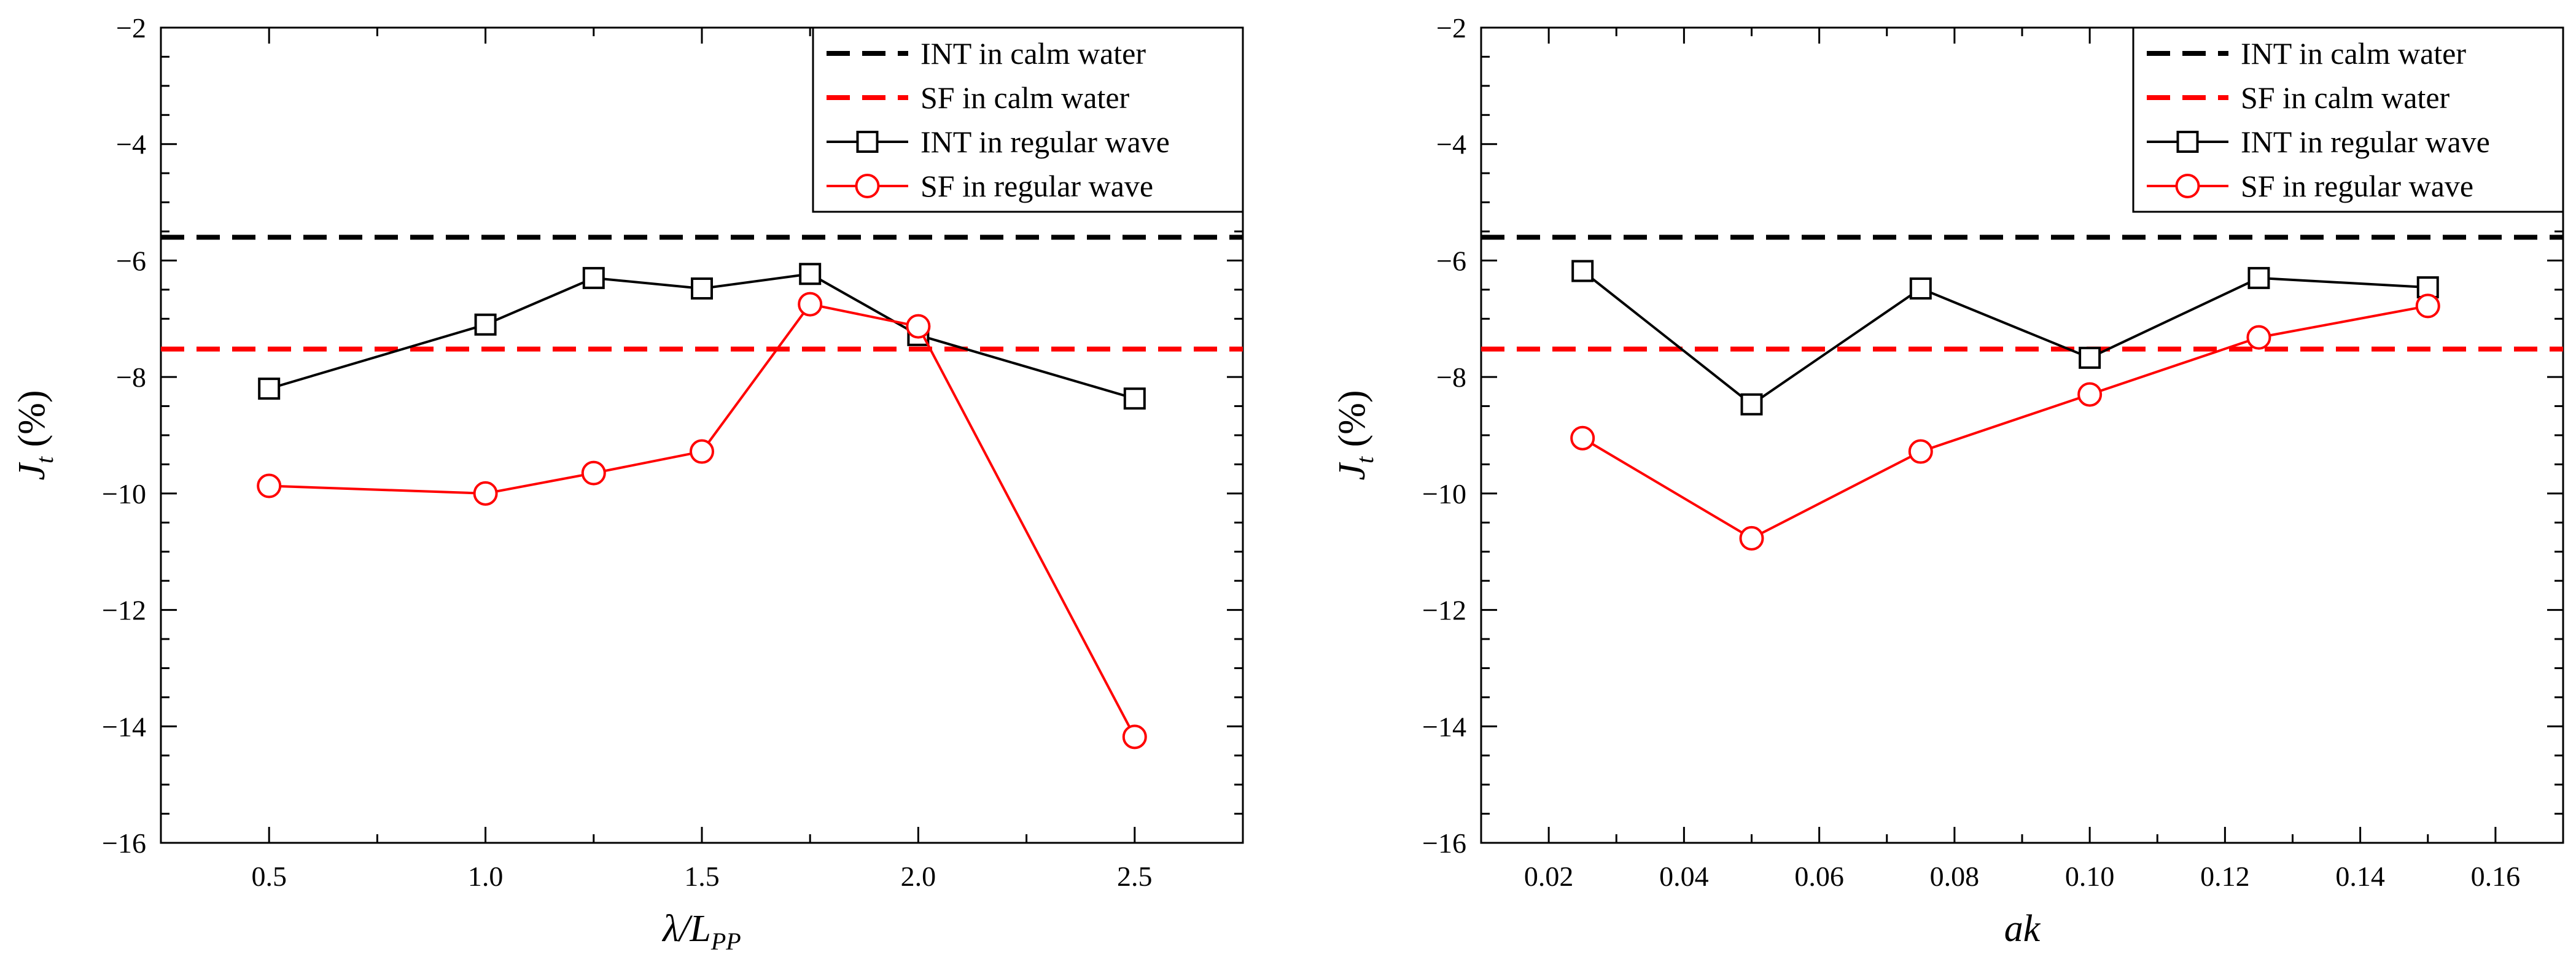  What do you see at coordinates (702, 876) in the screenshot?
I see `x-tick-label: 1.5` at bounding box center [702, 876].